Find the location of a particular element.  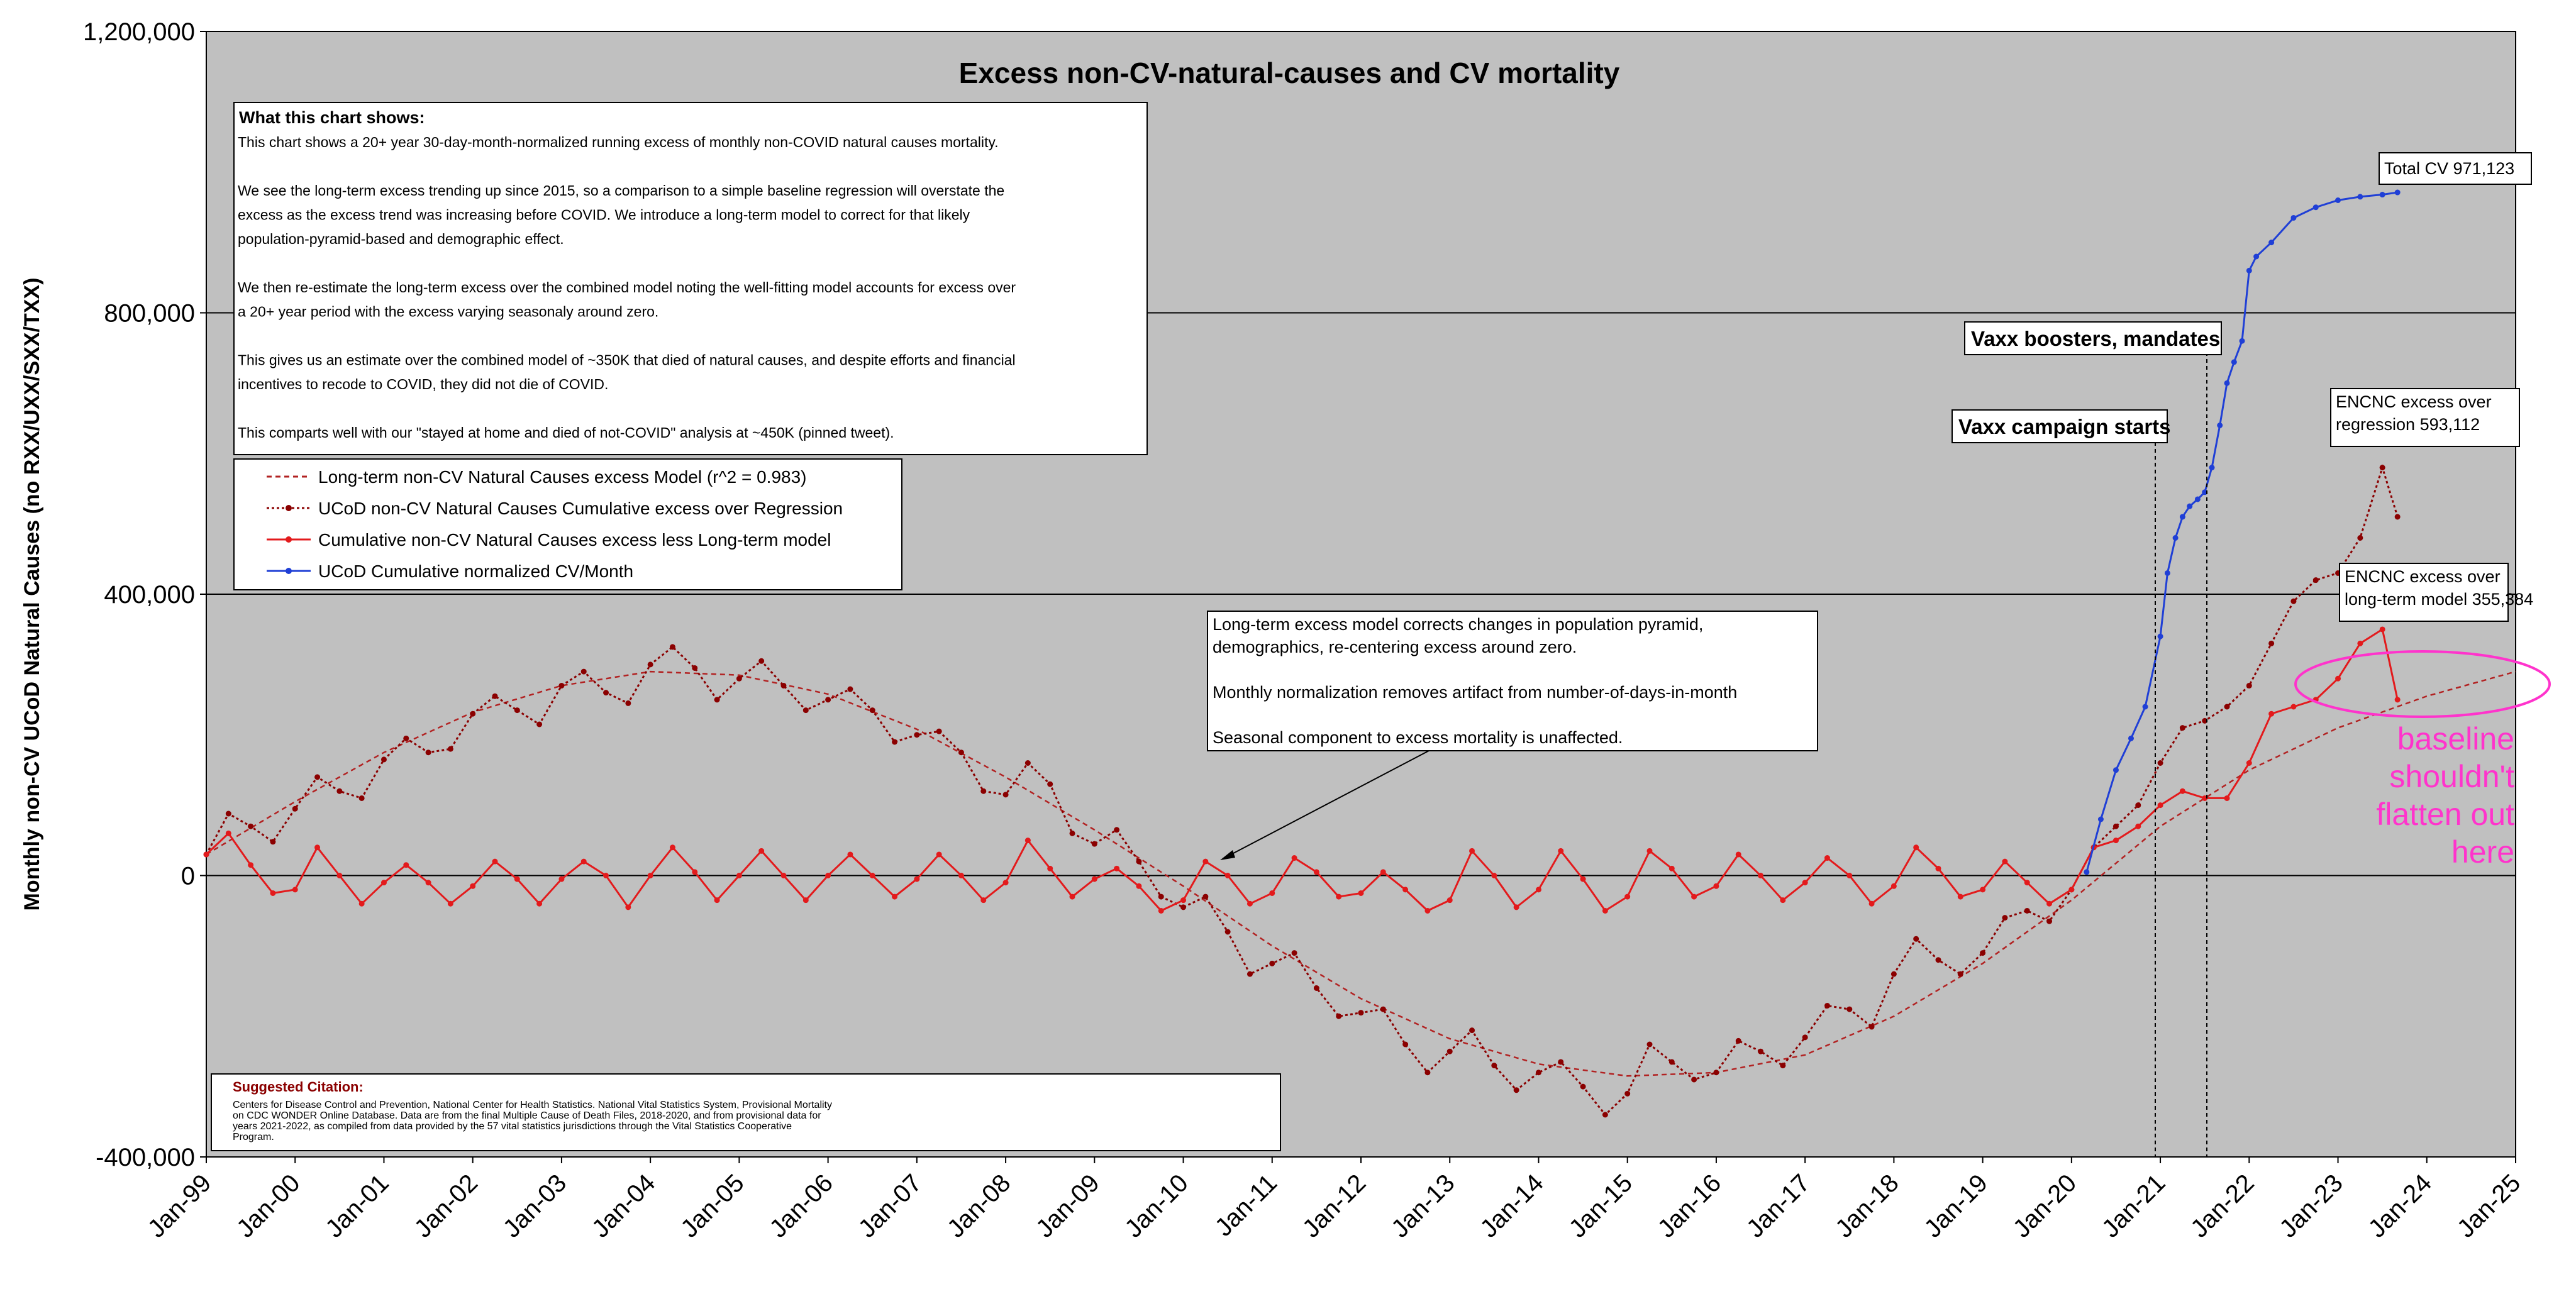

encnc-regression-callout: ENCNC excess over regression 593,112 is located at coordinates (2425, 417).